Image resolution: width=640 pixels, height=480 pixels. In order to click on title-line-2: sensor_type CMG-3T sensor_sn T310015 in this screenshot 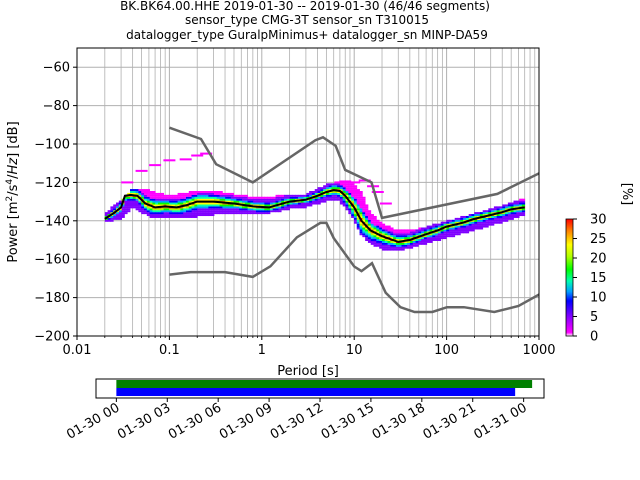, I will do `click(307, 20)`.